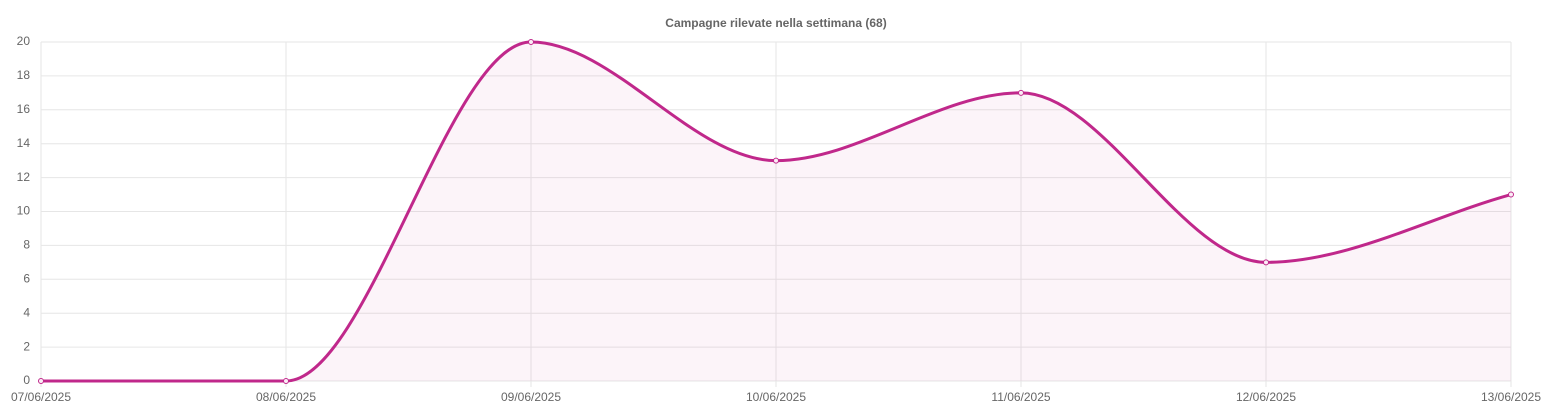  What do you see at coordinates (26, 278) in the screenshot?
I see `y-tick-label: 6` at bounding box center [26, 278].